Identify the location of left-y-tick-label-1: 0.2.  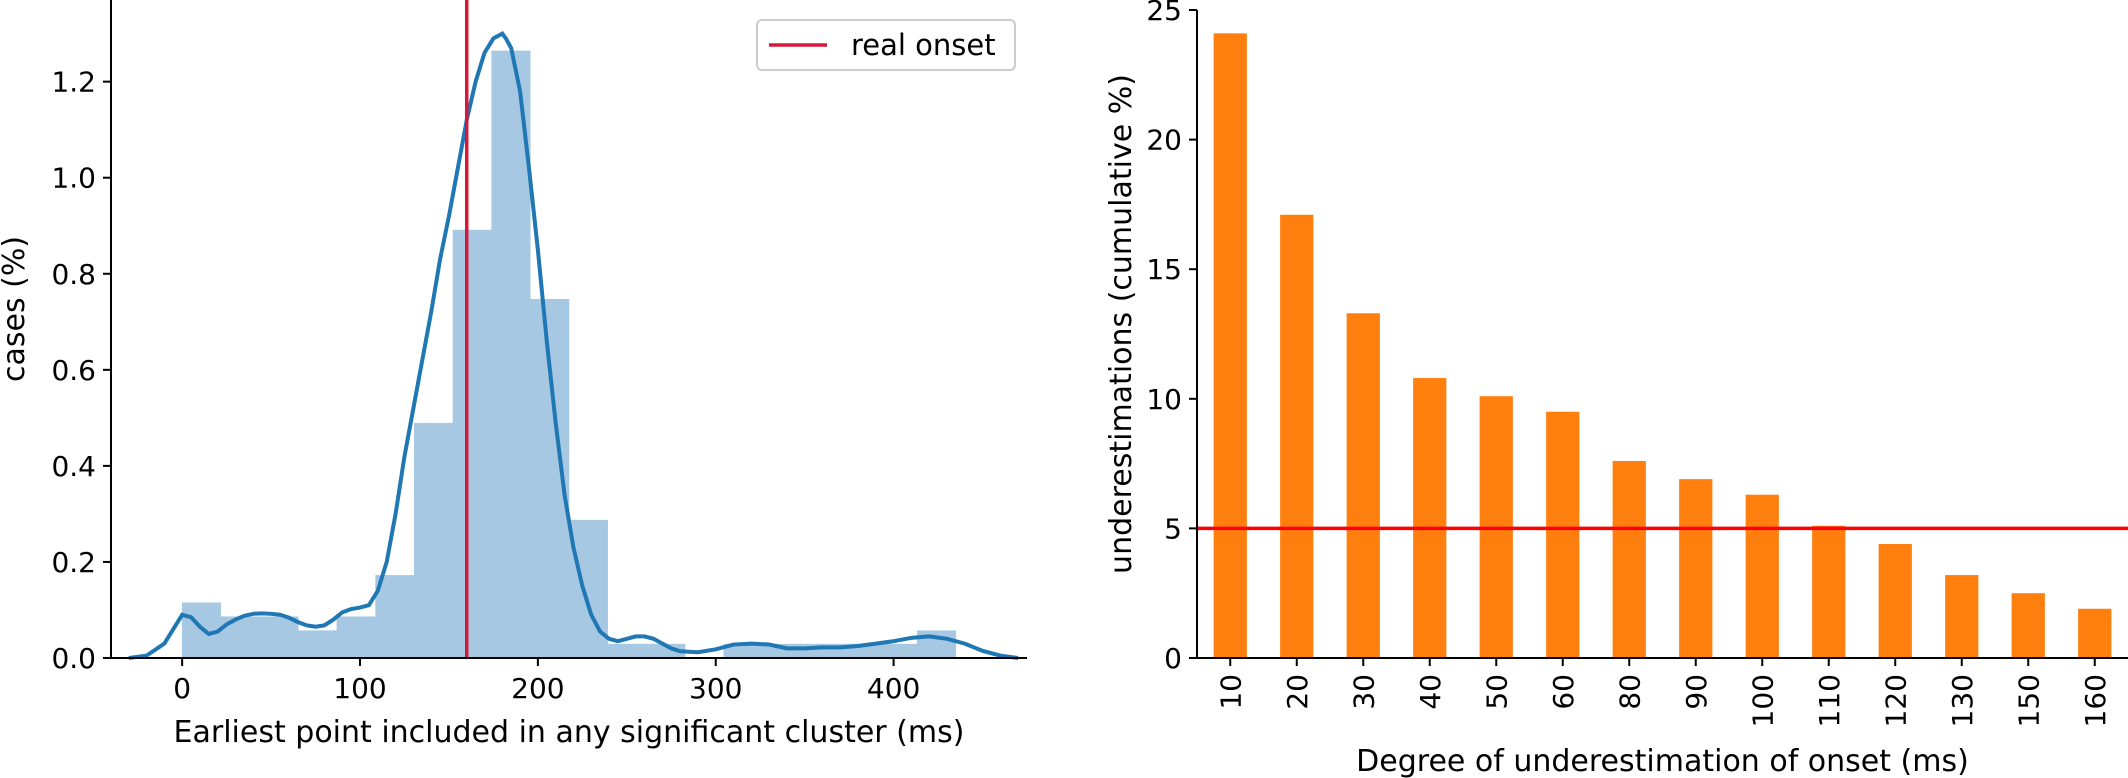
(73, 562).